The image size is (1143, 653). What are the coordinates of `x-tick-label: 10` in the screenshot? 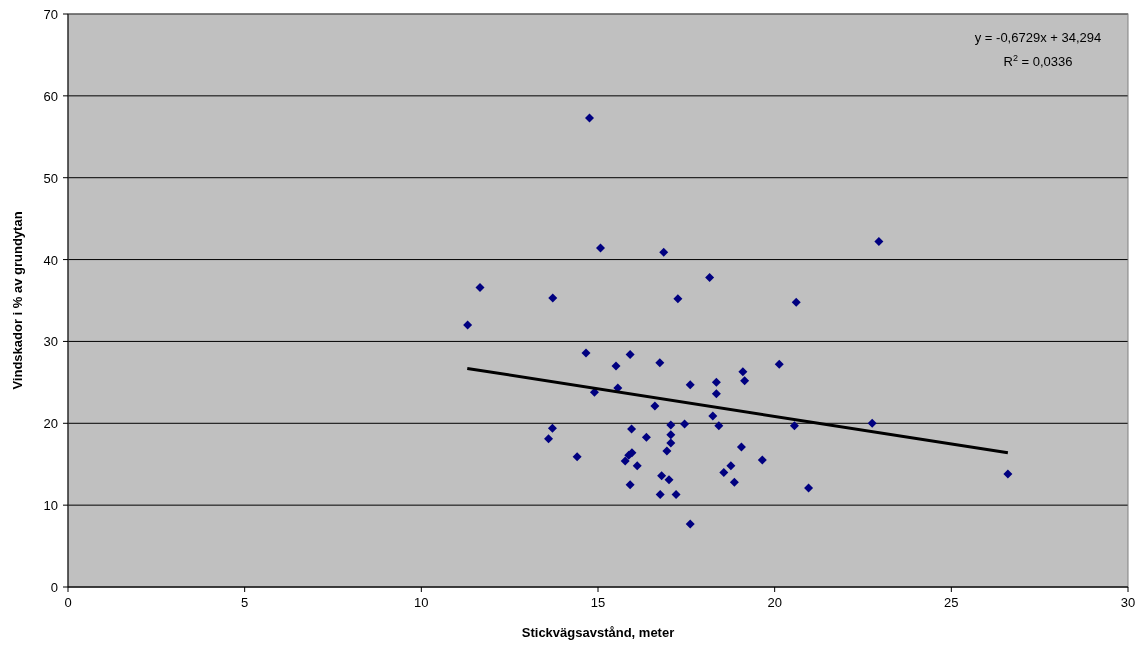 It's located at (421, 602).